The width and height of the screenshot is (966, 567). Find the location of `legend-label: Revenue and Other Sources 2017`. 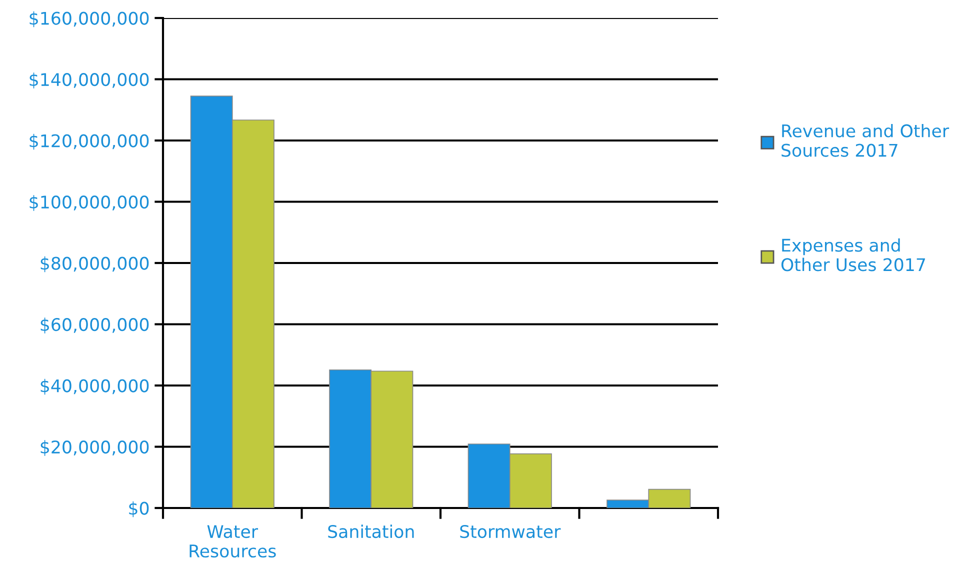

legend-label: Revenue and Other Sources 2017 is located at coordinates (866, 140).